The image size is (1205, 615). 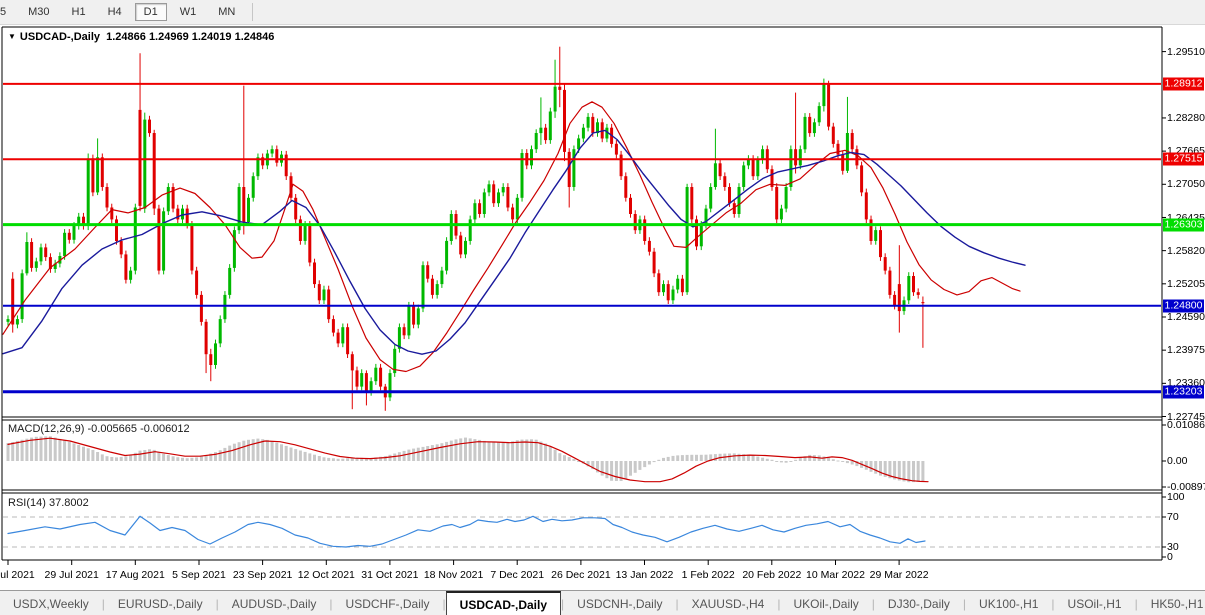 I want to click on timeframe-button-mn: MN, so click(x=227, y=12).